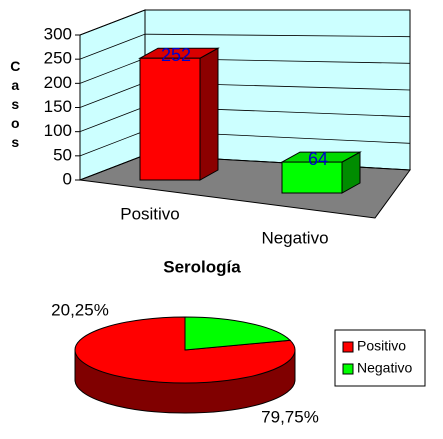 This screenshot has height=439, width=443. Describe the element at coordinates (58, 58) in the screenshot. I see `y-tick-label: 250` at that location.